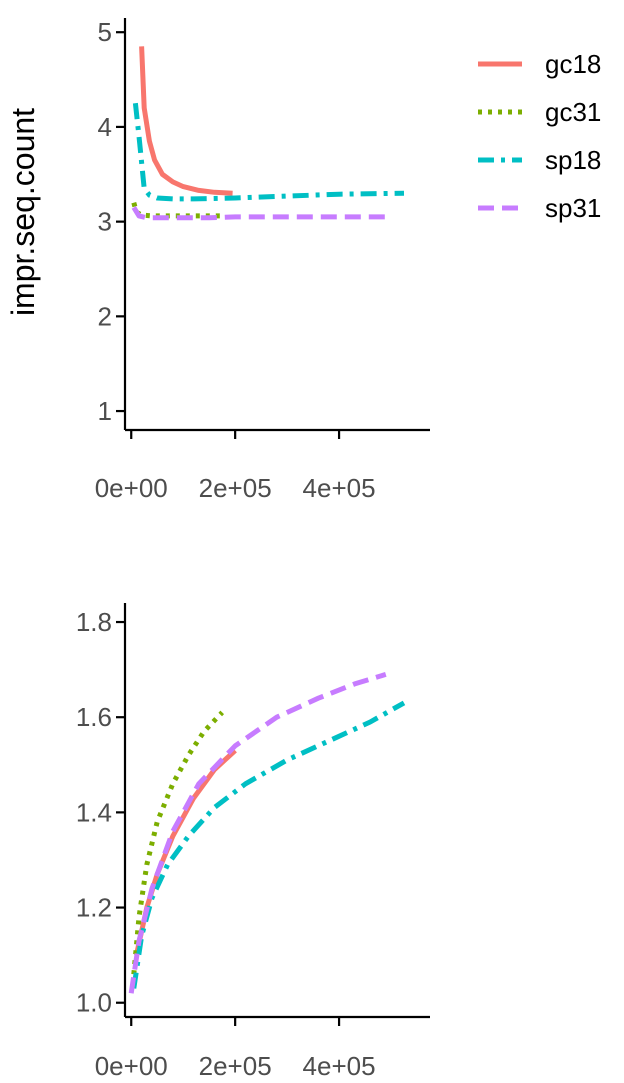 The height and width of the screenshot is (1083, 624). What do you see at coordinates (573, 112) in the screenshot?
I see `legend-label-gc31: gc31` at bounding box center [573, 112].